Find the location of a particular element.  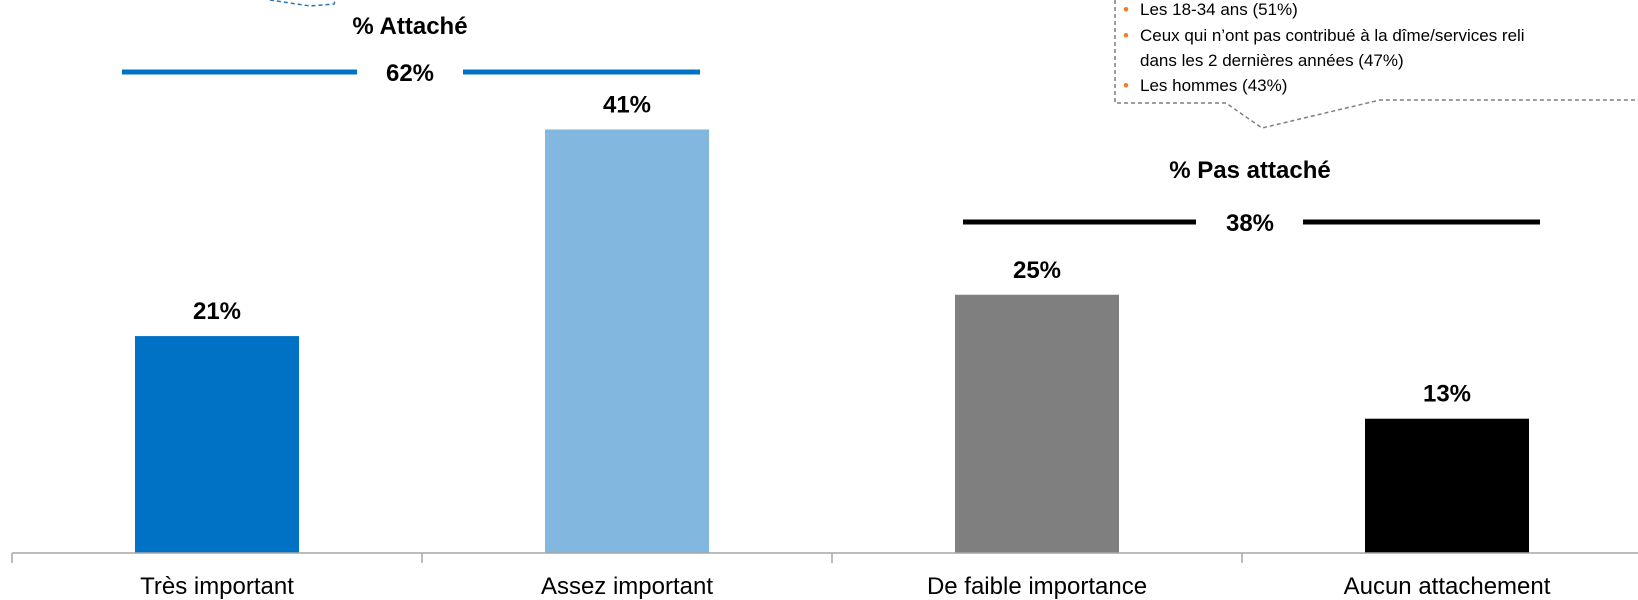

category-label-1: Très important is located at coordinates (217, 586).